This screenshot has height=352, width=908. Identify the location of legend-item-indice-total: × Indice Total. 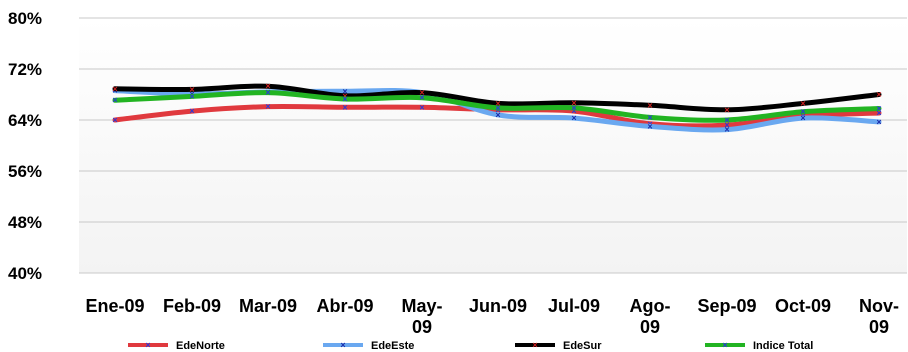
(759, 346).